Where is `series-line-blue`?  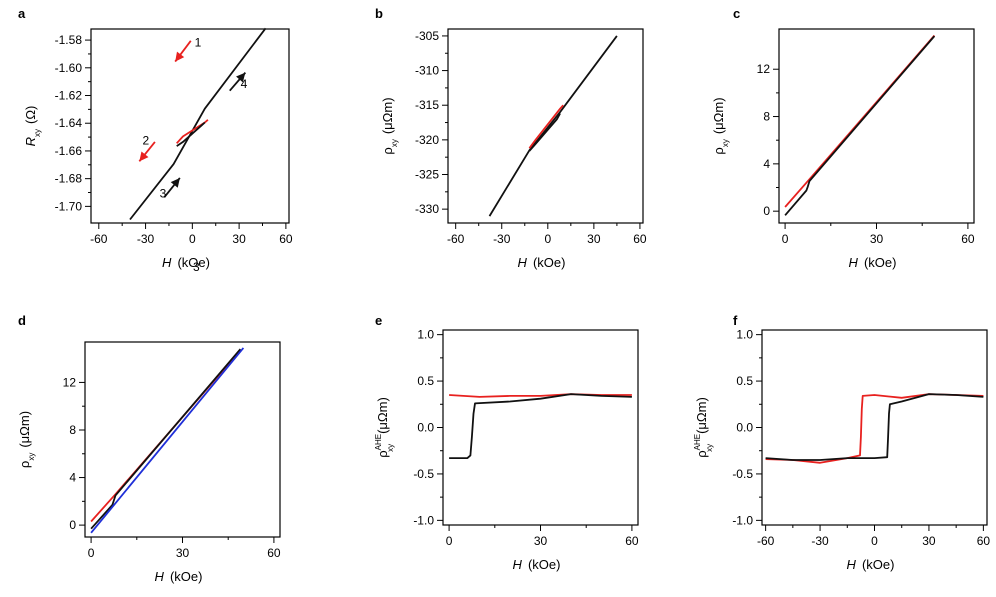
series-line-blue is located at coordinates (167, 440).